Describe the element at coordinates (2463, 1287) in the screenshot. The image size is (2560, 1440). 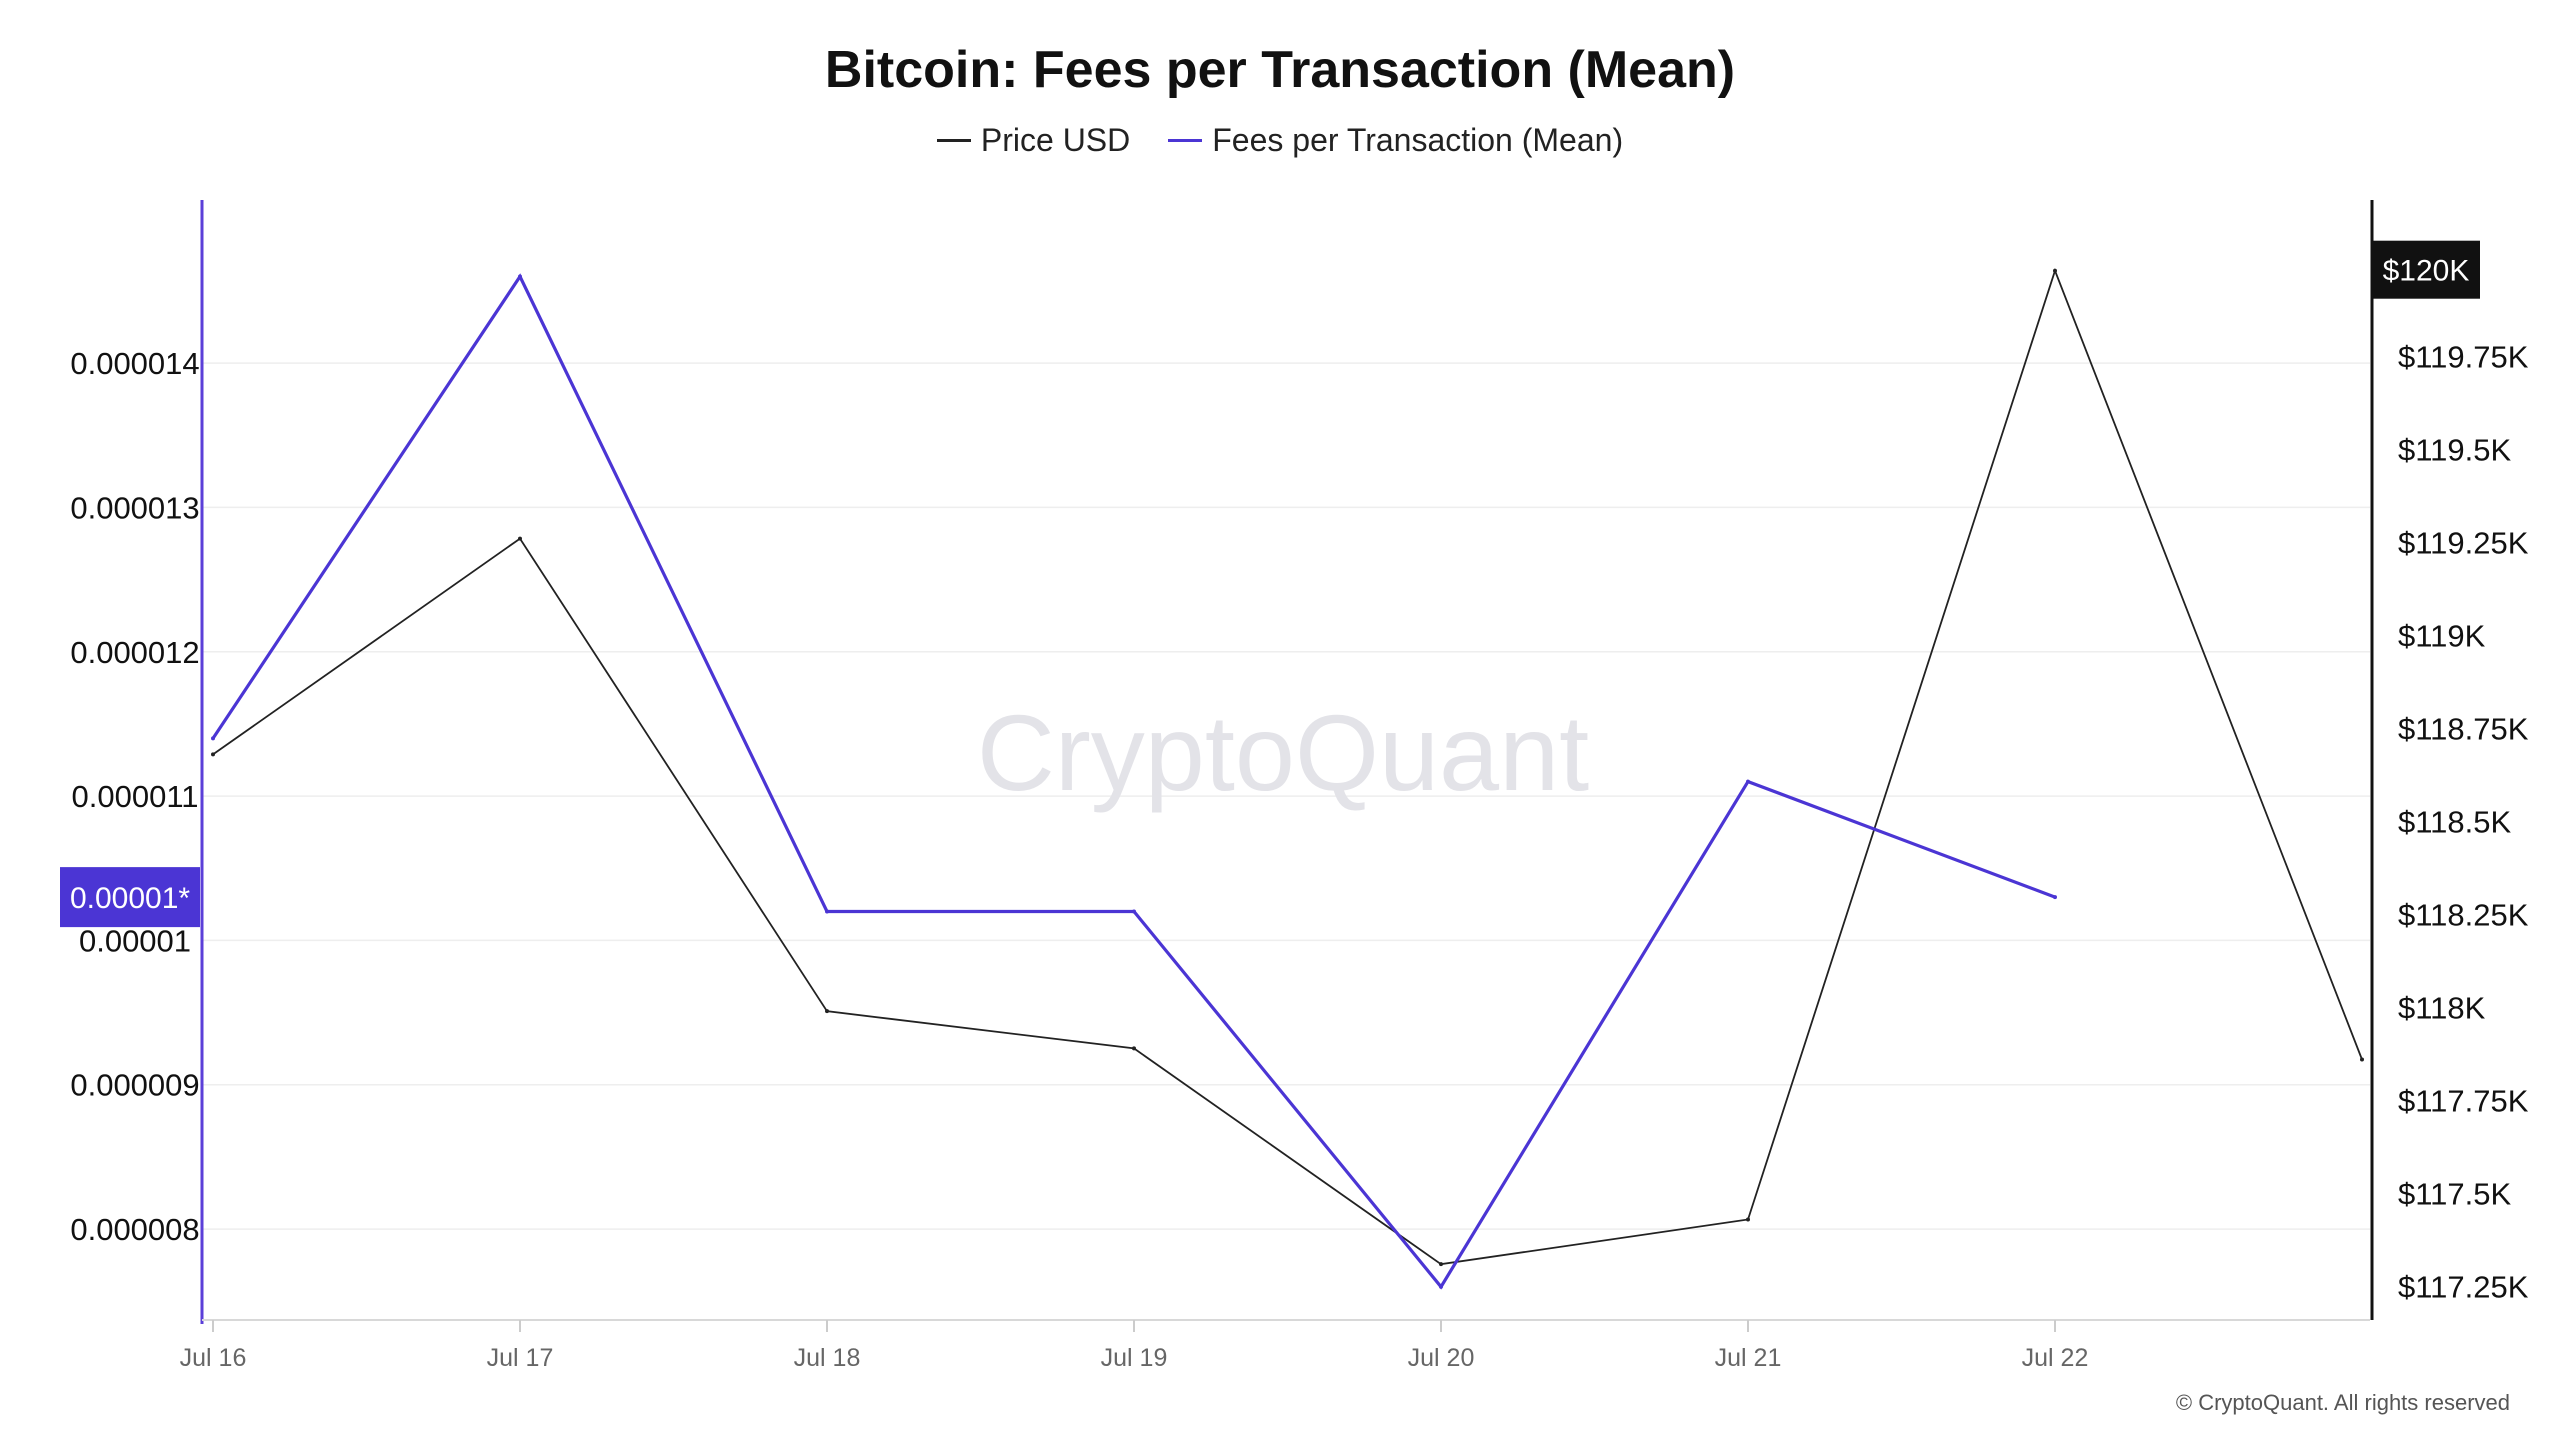
I see `right-tick-label: $117.25K` at that location.